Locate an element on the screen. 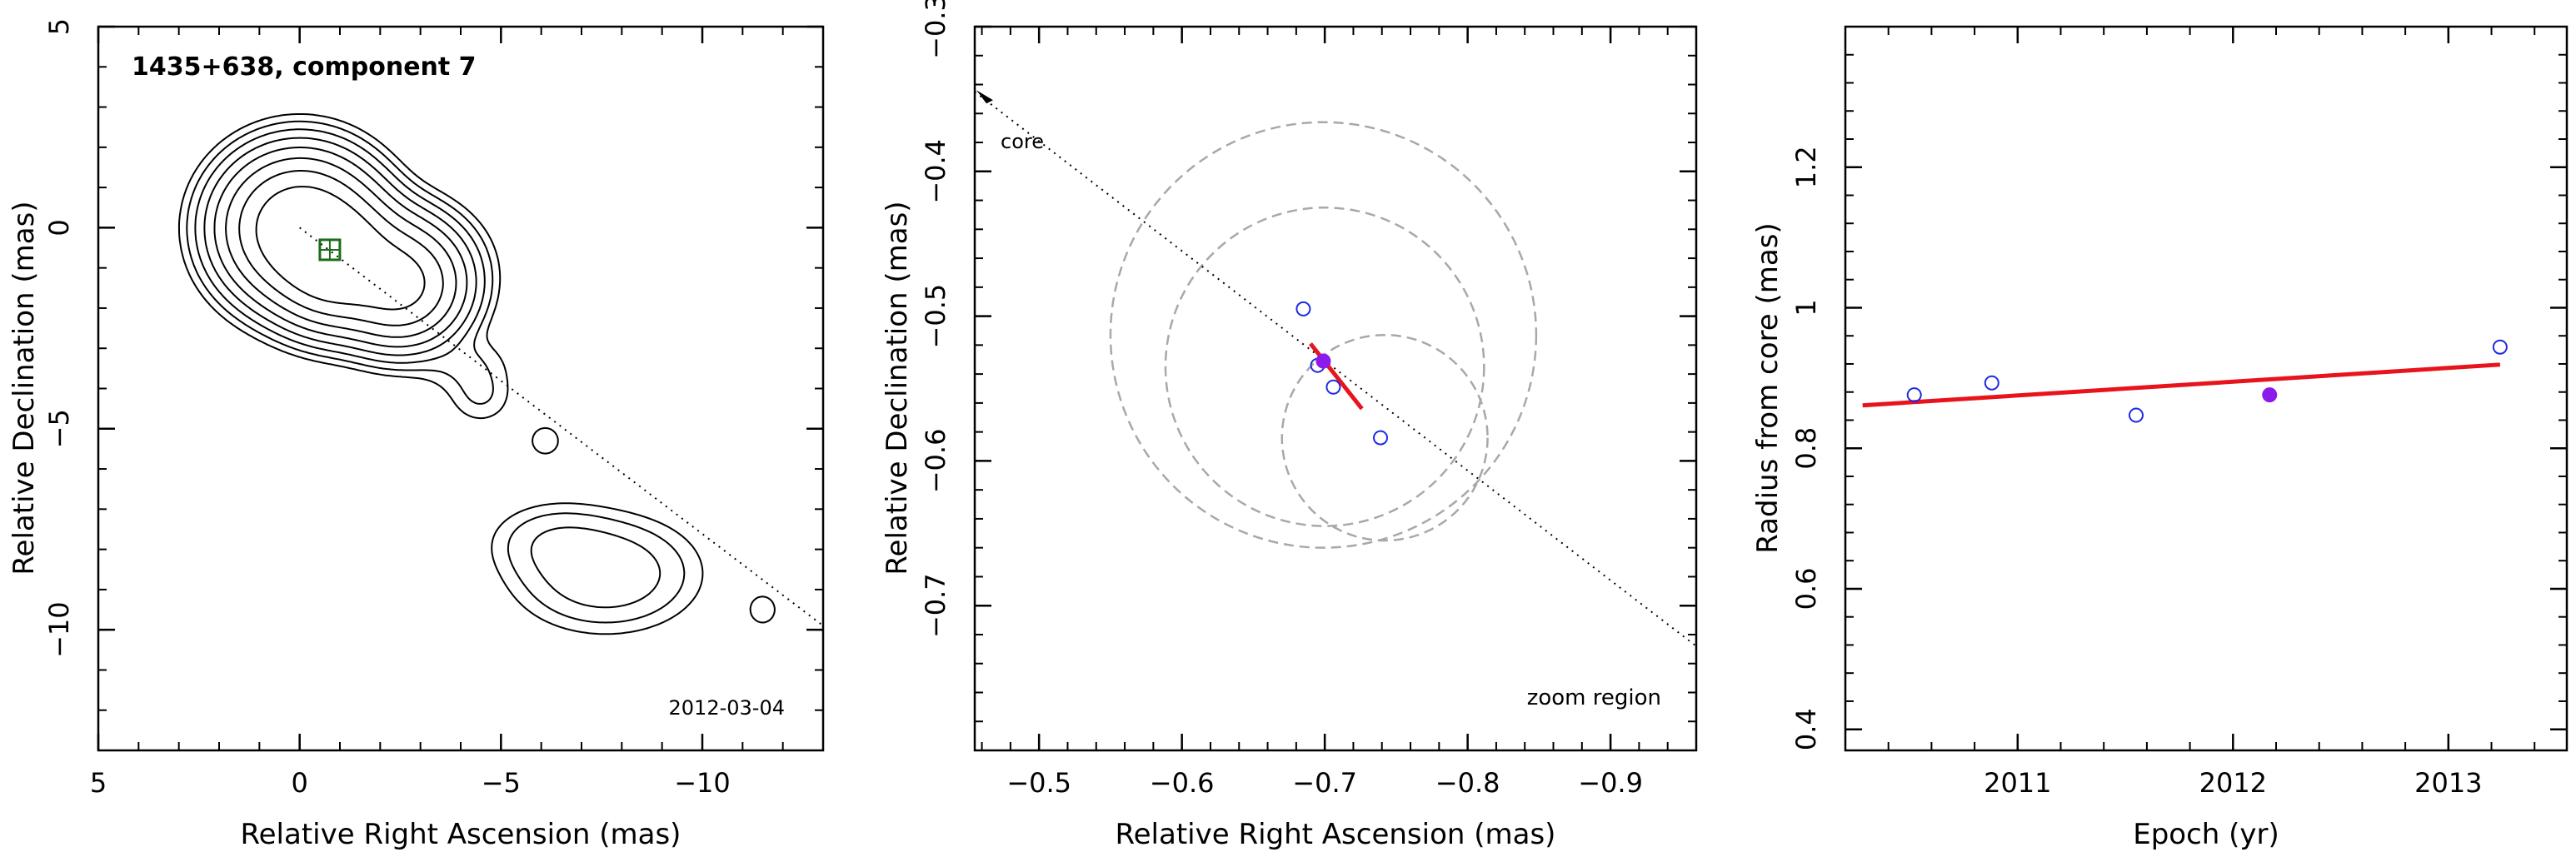 The height and width of the screenshot is (857, 2576). radius-ytick-label: 0.6 is located at coordinates (1806, 589).